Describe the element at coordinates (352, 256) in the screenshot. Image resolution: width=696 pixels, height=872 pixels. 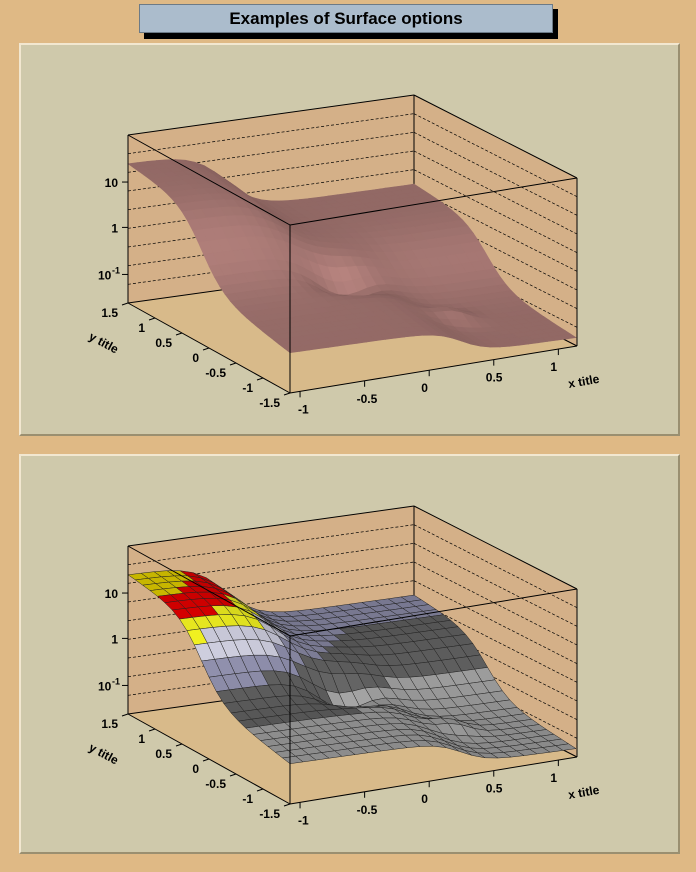
I see `smooth-surface` at that location.